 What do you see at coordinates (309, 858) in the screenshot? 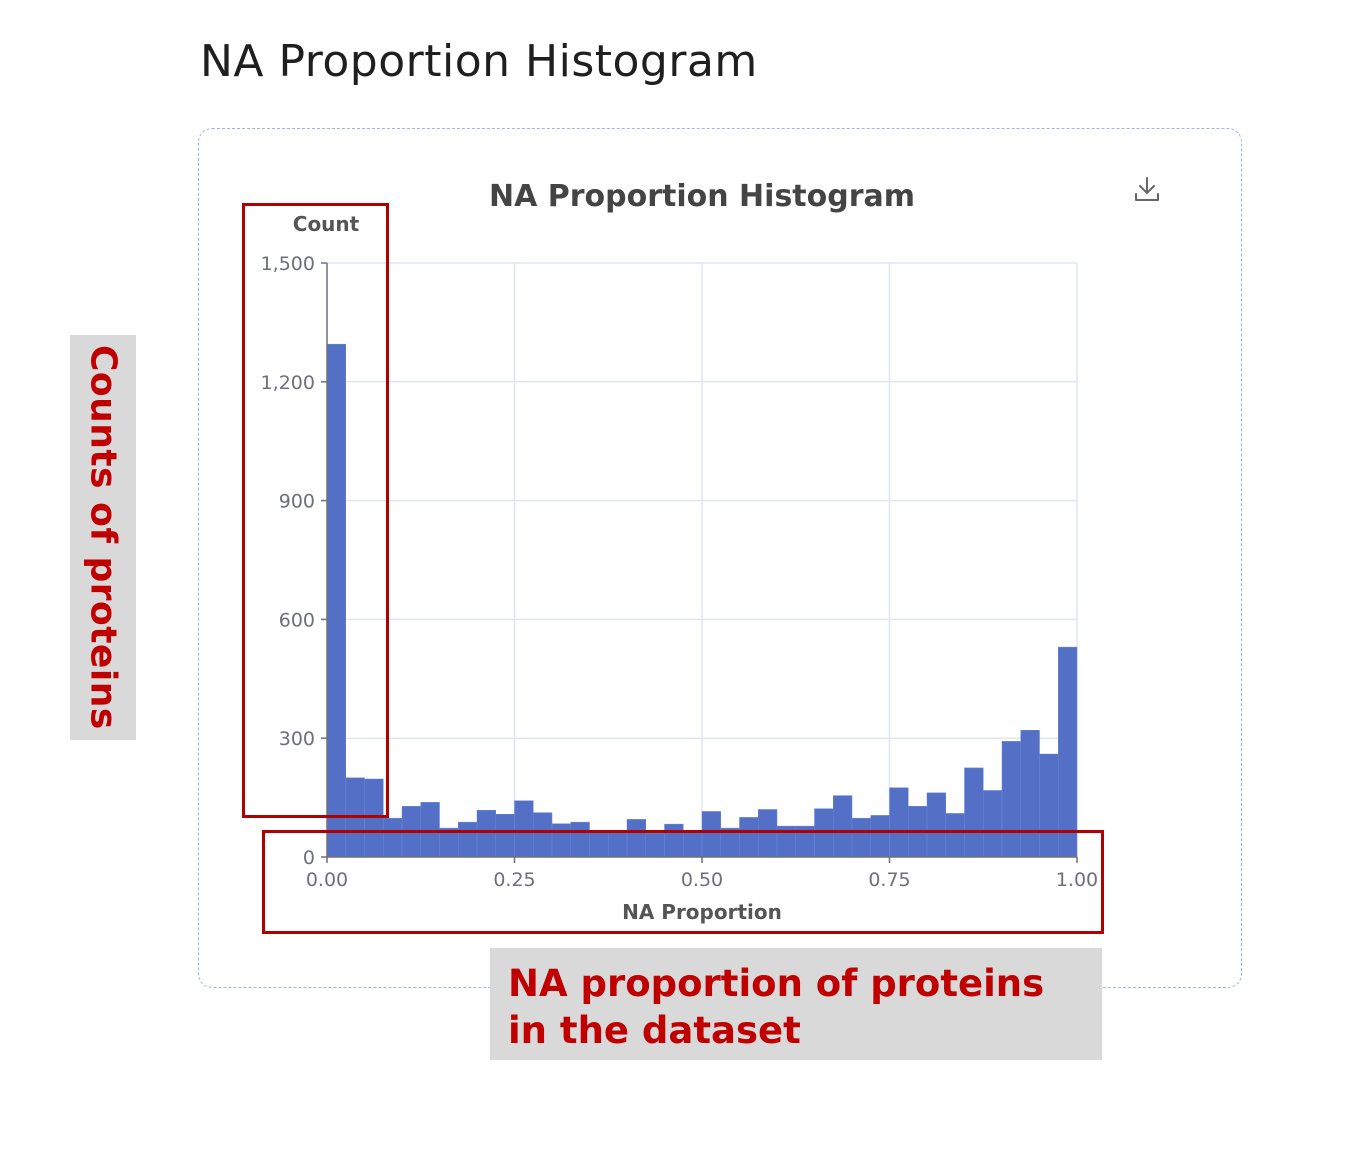
I see `y-tick-label-0: 0` at bounding box center [309, 858].